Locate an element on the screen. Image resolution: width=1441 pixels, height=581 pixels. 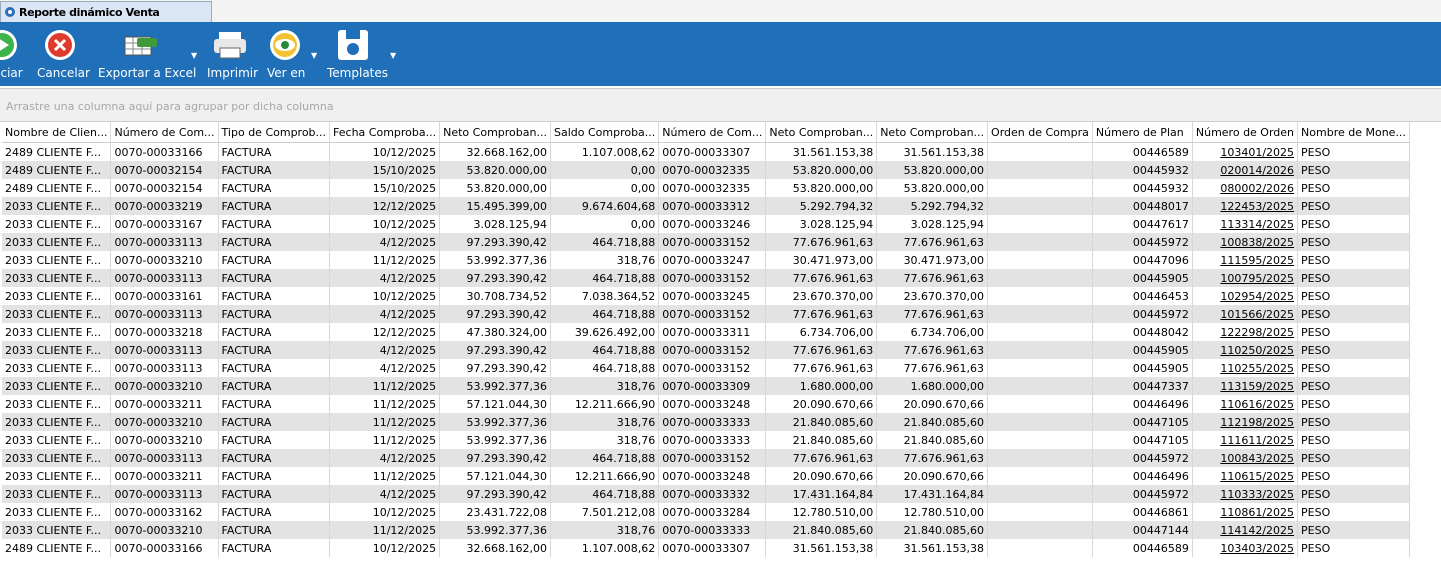
table-cell: 114142/2025 is located at coordinates (1245, 530).